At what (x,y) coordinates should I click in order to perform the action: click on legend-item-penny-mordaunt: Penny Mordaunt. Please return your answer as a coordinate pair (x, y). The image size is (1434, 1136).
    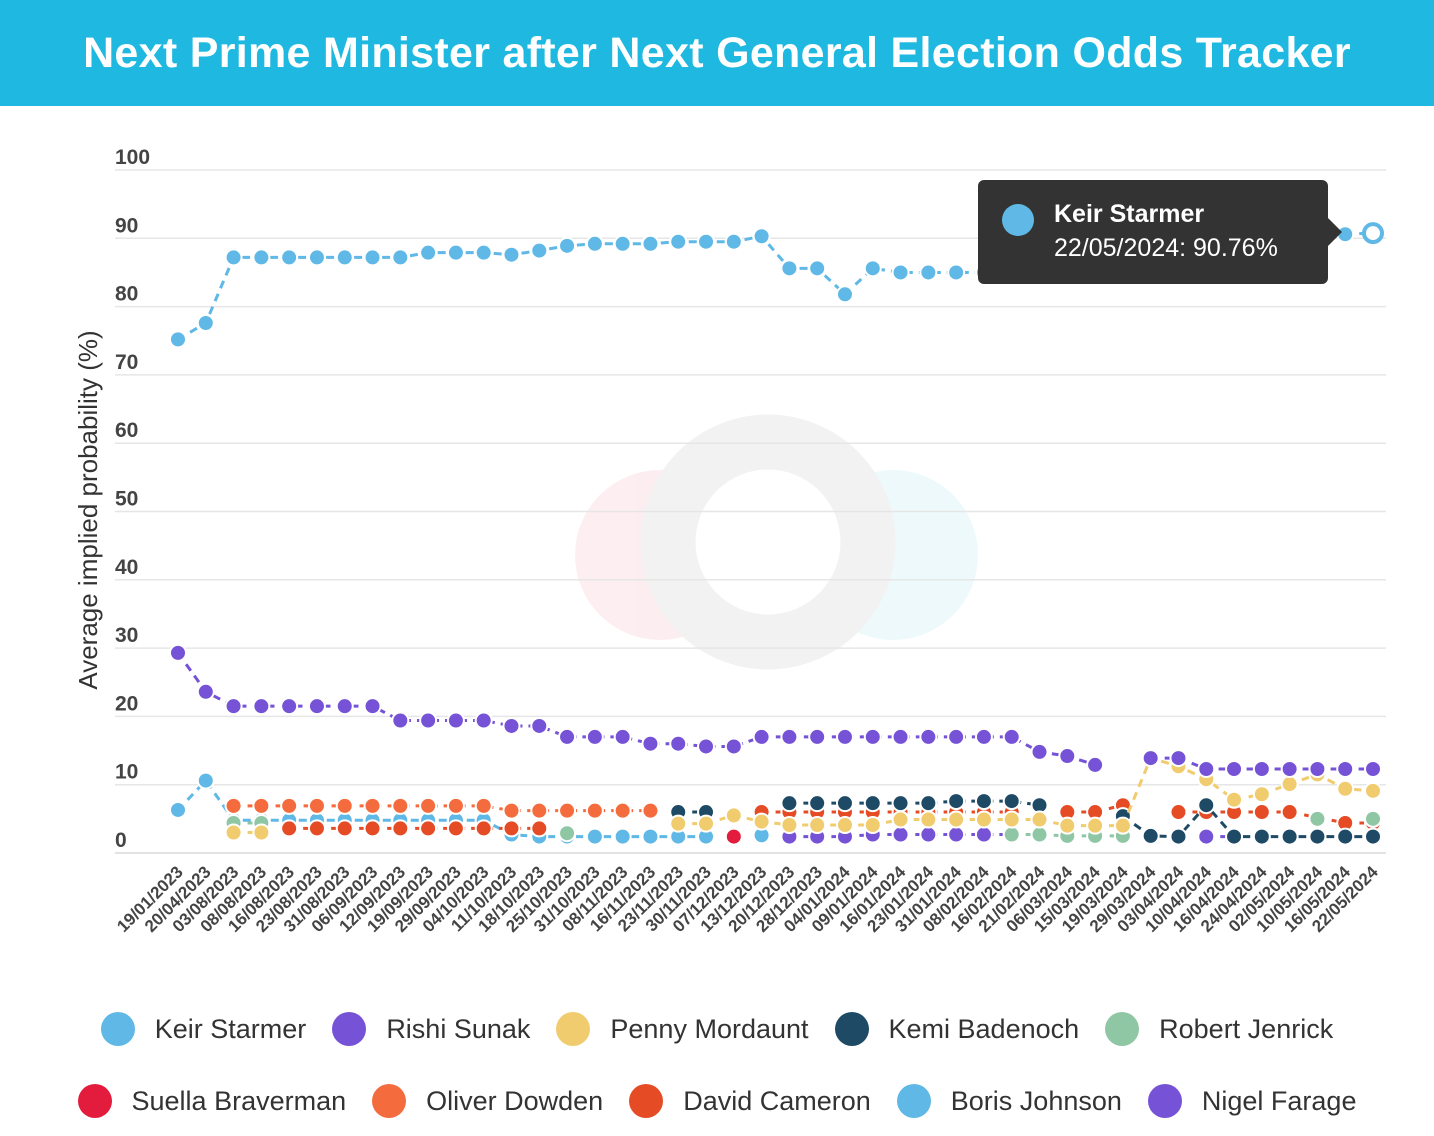
    Looking at the image, I should click on (682, 1029).